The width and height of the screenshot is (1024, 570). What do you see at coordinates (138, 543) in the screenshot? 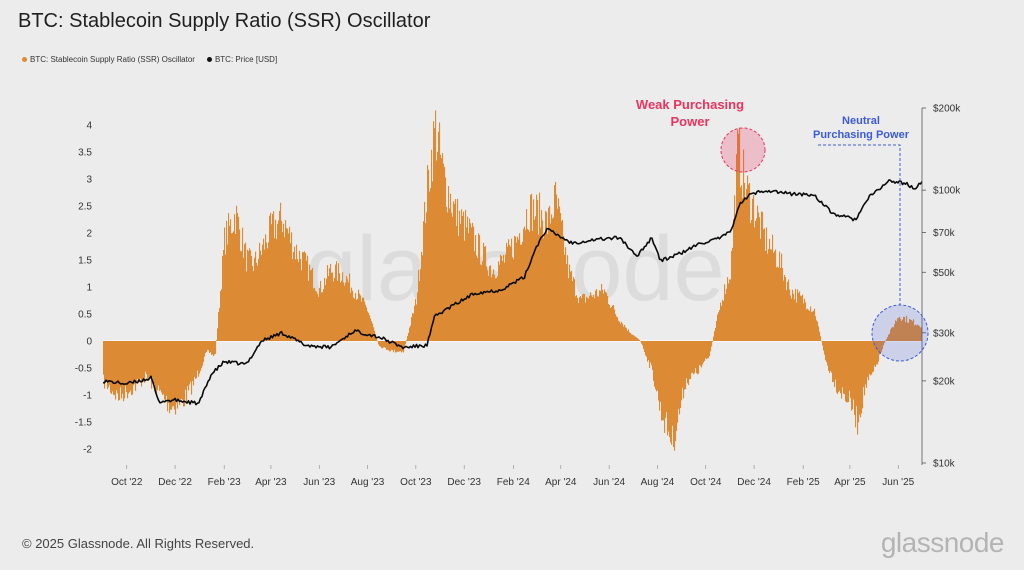
I see `copyright-text: © 2025 Glassnode. All Rights Reserved.` at bounding box center [138, 543].